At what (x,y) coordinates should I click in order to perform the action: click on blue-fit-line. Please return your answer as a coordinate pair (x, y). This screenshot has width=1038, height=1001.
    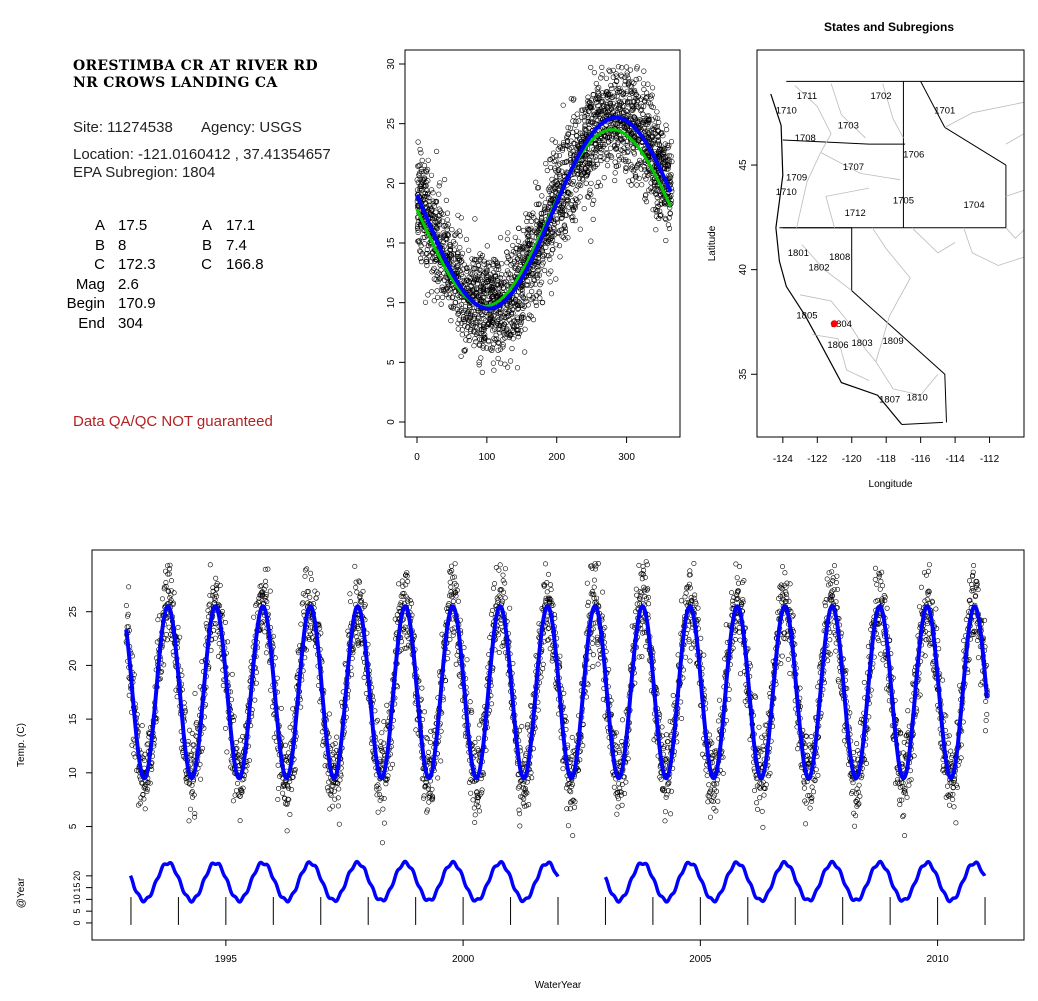
    Looking at the image, I should click on (544, 213).